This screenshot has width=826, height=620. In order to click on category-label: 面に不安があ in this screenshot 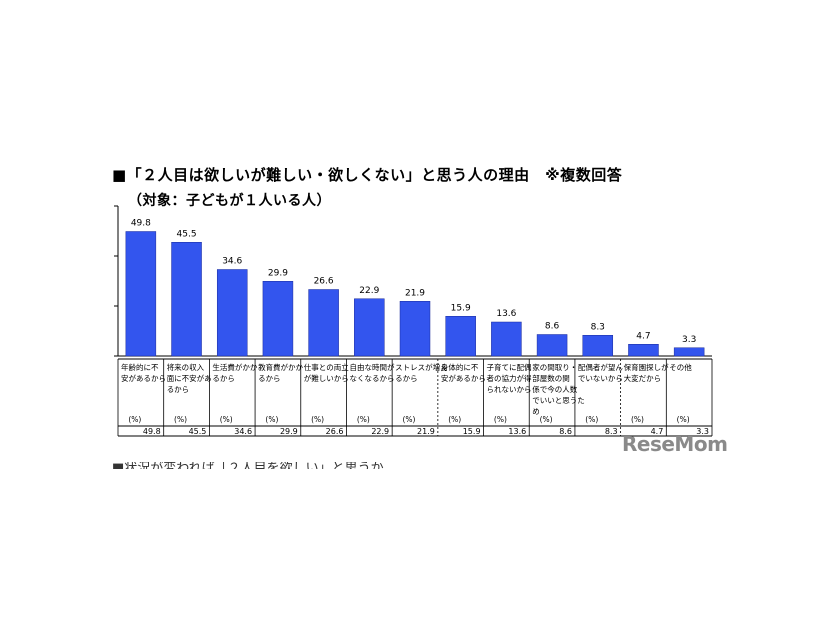, I will do `click(189, 378)`.